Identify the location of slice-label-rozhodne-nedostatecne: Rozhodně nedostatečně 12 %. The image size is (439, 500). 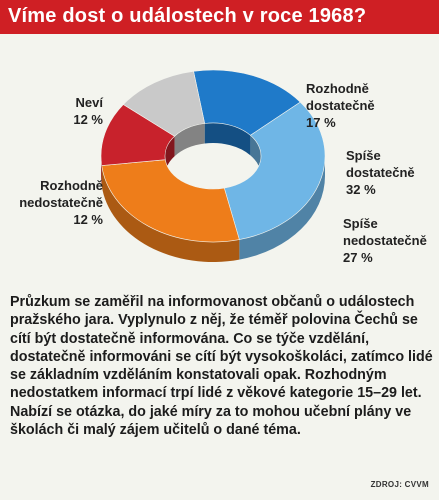
(61, 202).